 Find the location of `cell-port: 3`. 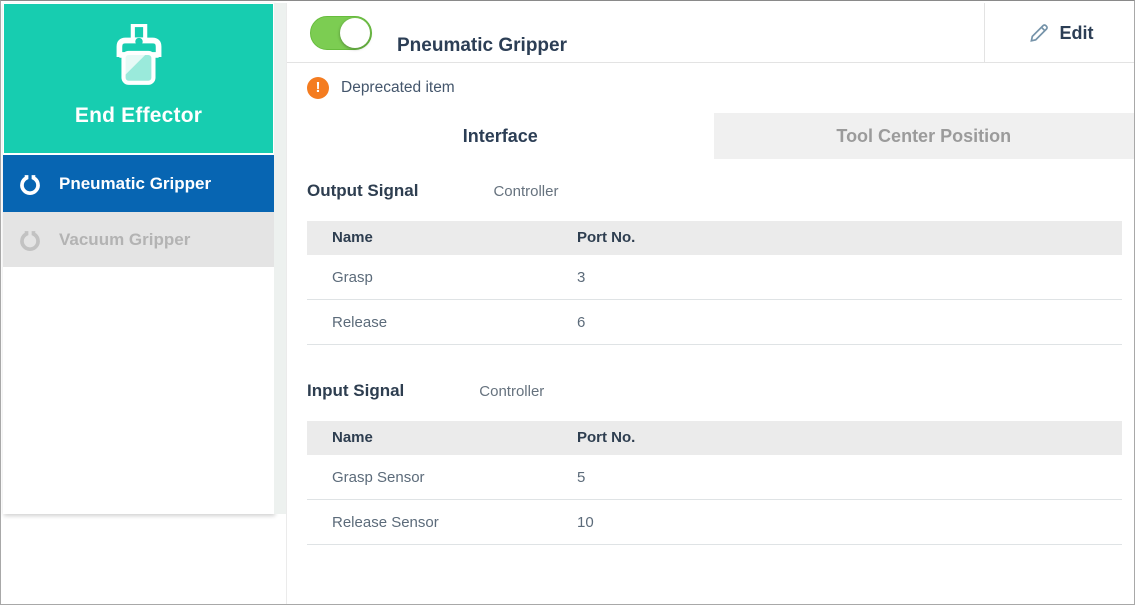

cell-port: 3 is located at coordinates (581, 277).